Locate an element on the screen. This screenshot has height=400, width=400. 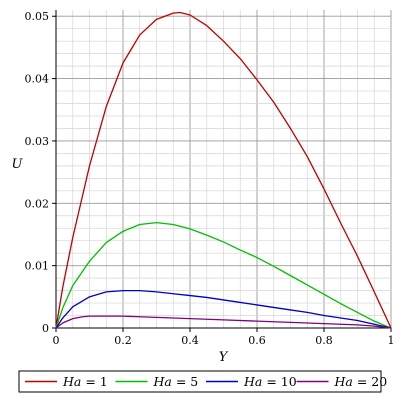
y-tick-label: 0.02 is located at coordinates (37, 203).